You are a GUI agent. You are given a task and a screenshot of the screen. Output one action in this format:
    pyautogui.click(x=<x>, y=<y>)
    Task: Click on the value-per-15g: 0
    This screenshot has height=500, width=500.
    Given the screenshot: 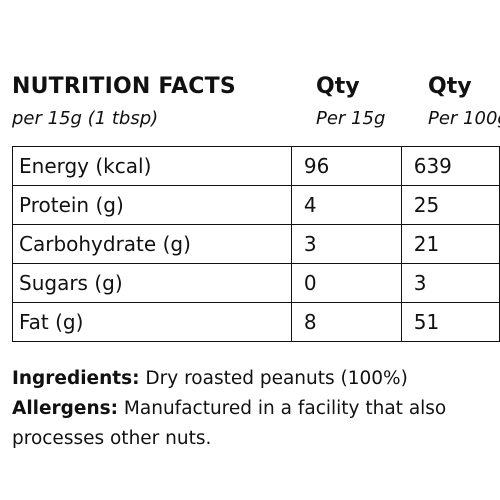 What is the action you would take?
    pyautogui.click(x=346, y=283)
    